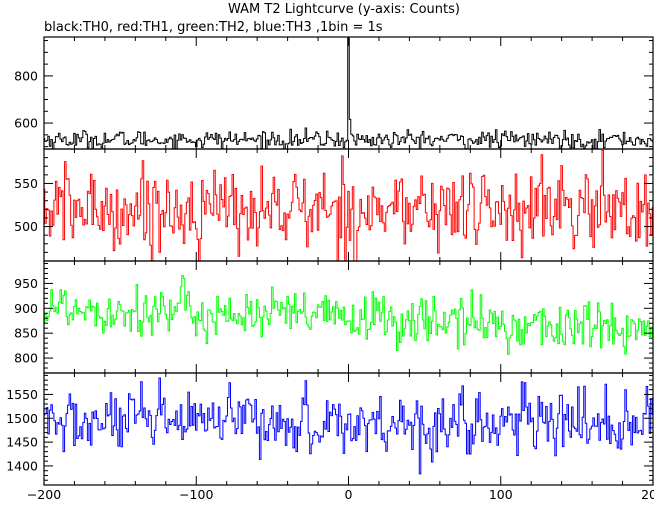  Describe the element at coordinates (349, 494) in the screenshot. I see `x-tick-label: 0` at that location.